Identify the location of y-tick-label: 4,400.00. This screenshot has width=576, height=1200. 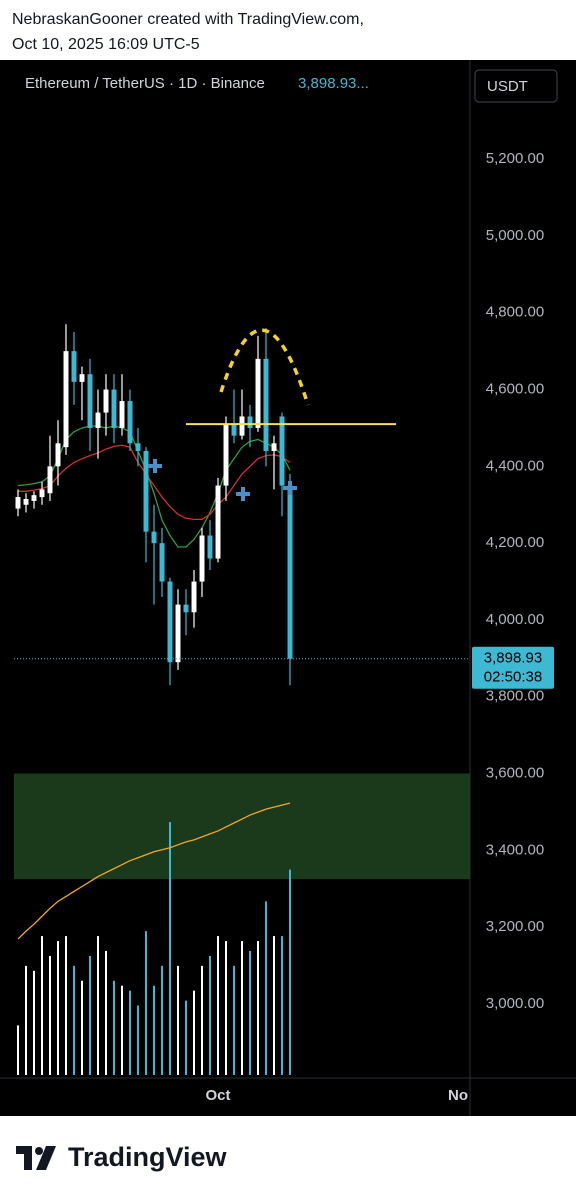
(515, 465).